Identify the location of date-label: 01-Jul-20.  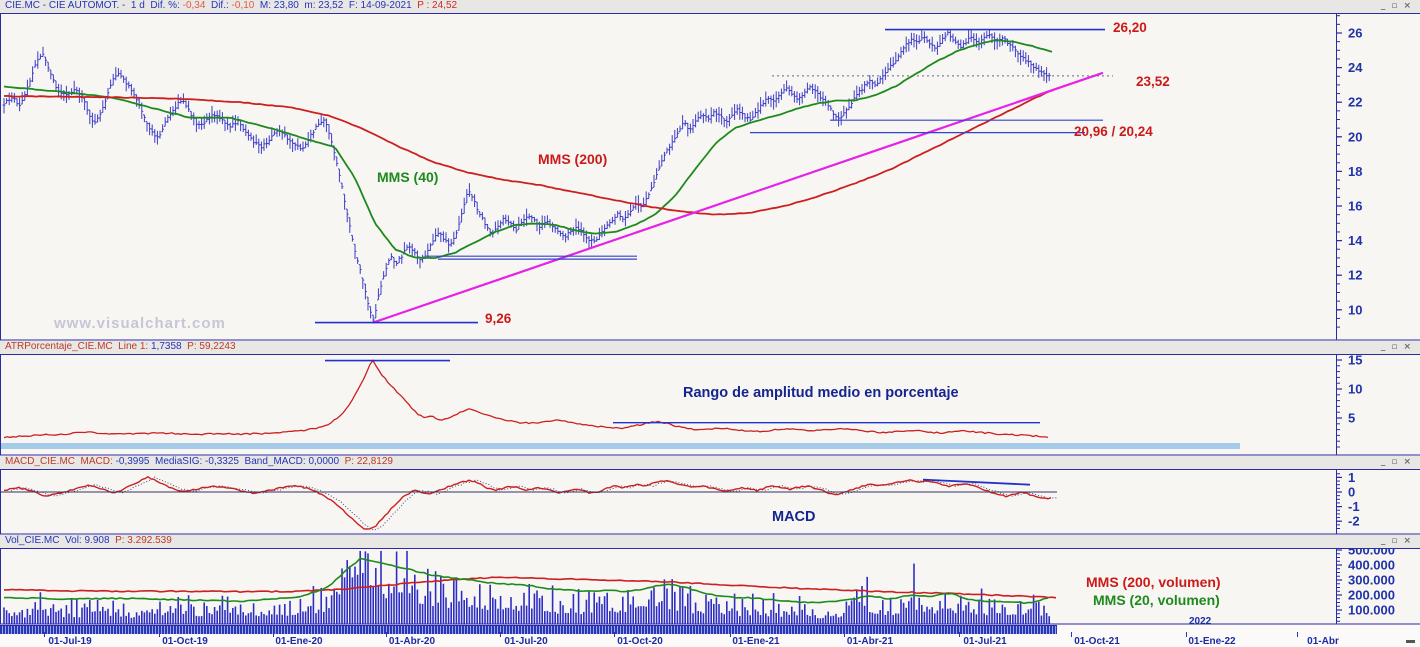
(526, 641).